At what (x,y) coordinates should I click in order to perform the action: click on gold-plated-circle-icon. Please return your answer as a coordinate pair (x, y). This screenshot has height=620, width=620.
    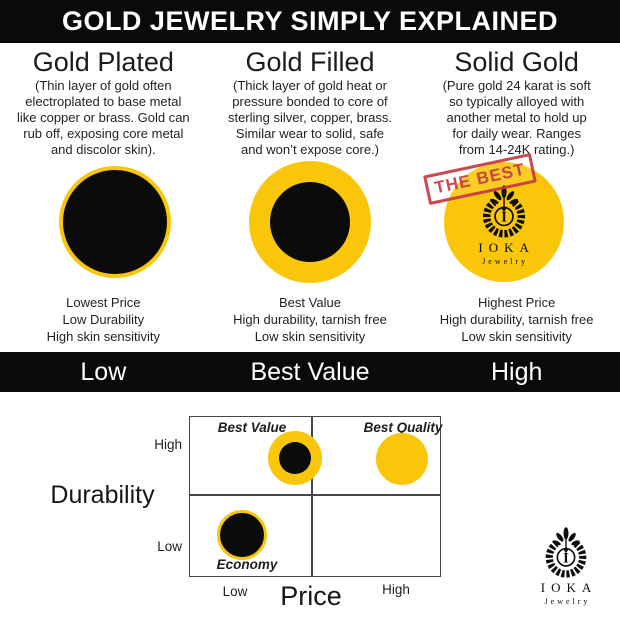
    Looking at the image, I should click on (115, 222).